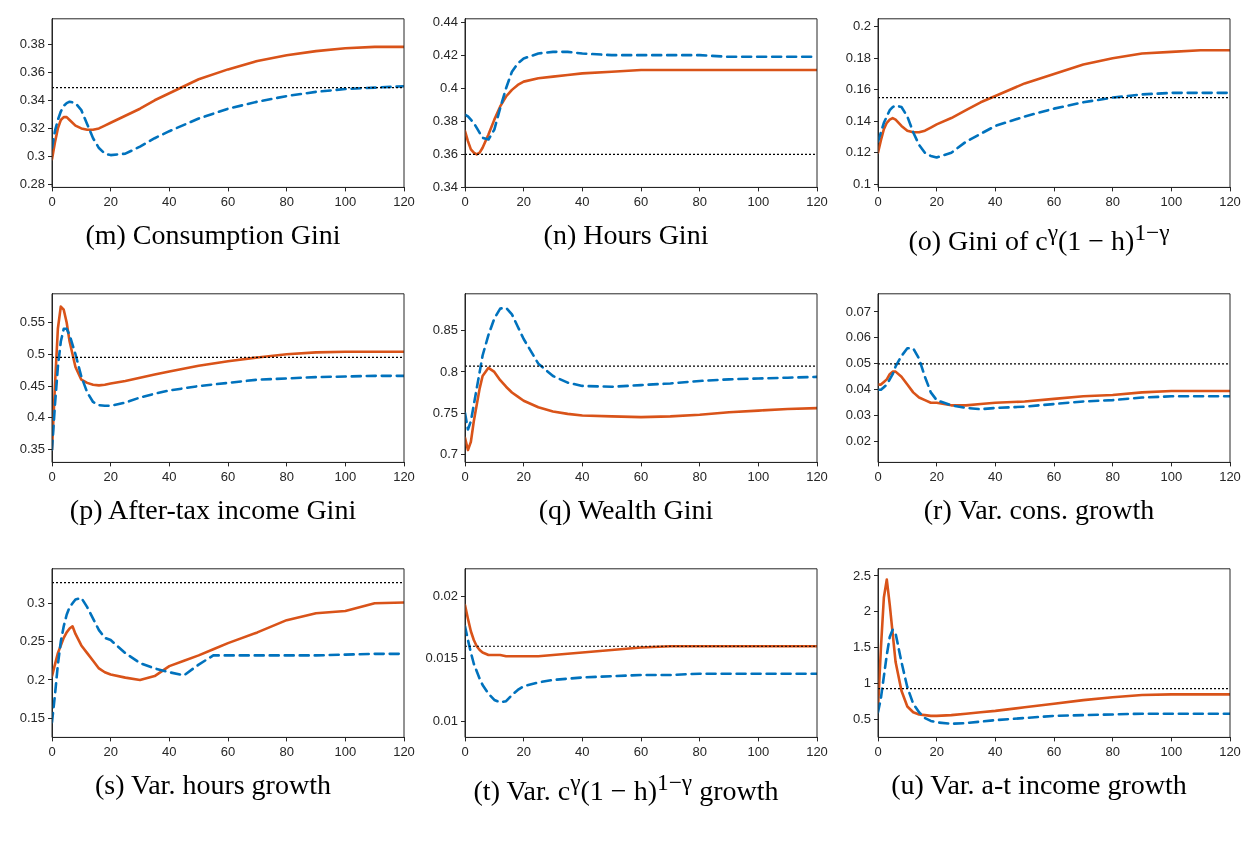 Image resolution: width=1252 pixels, height=847 pixels. I want to click on y-tick-label: 0.55, so click(32, 322).